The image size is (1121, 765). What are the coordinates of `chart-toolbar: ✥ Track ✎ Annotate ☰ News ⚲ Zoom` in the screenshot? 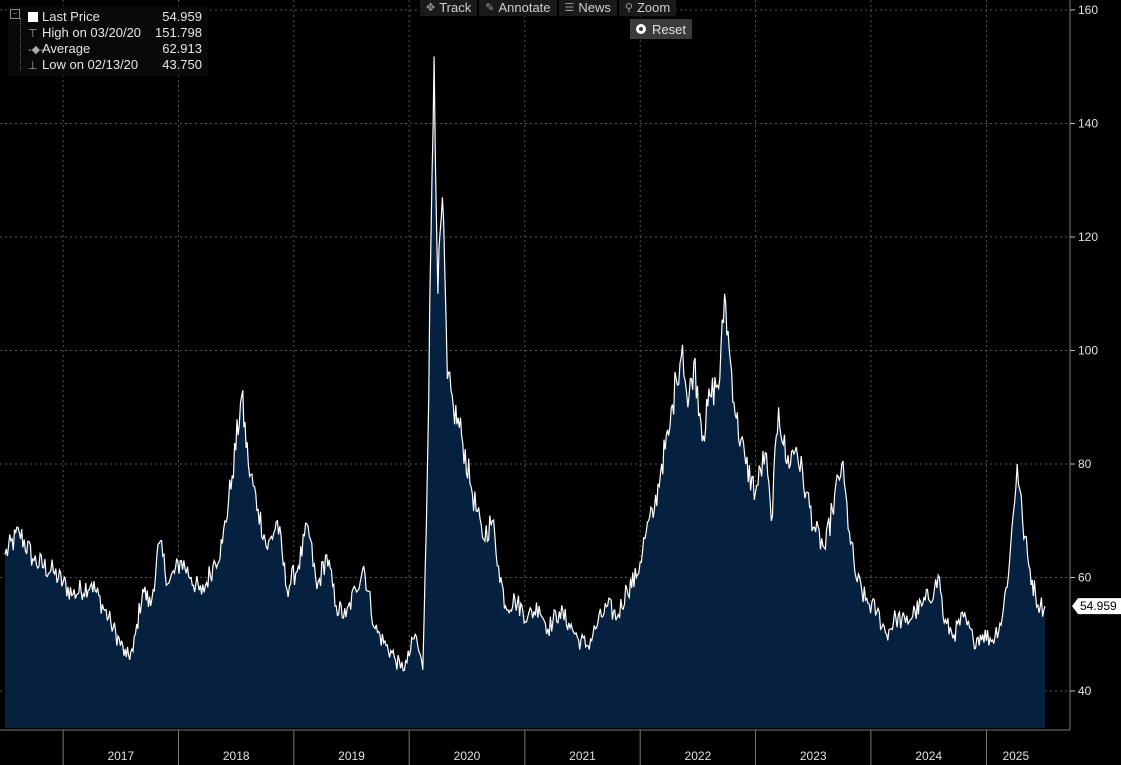 It's located at (548, 8).